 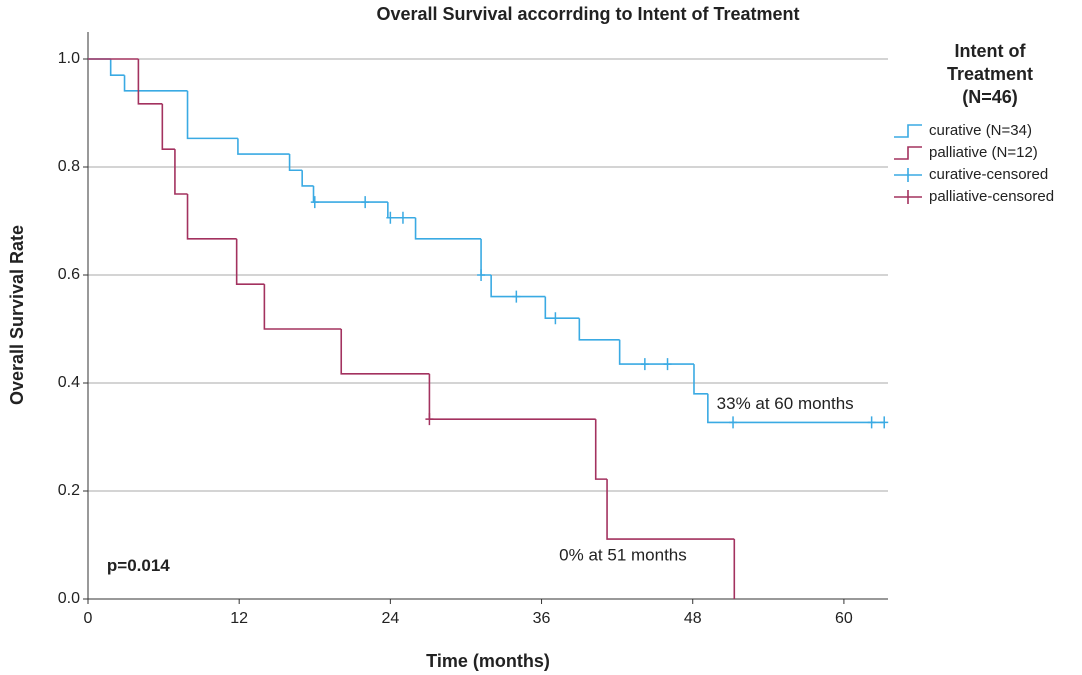 I want to click on y-tick-label: 0.8, so click(x=69, y=166).